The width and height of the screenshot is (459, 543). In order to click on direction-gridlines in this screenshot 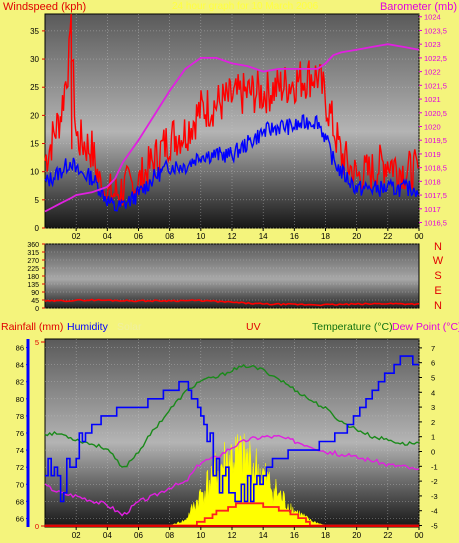, I will do `click(232, 276)`.